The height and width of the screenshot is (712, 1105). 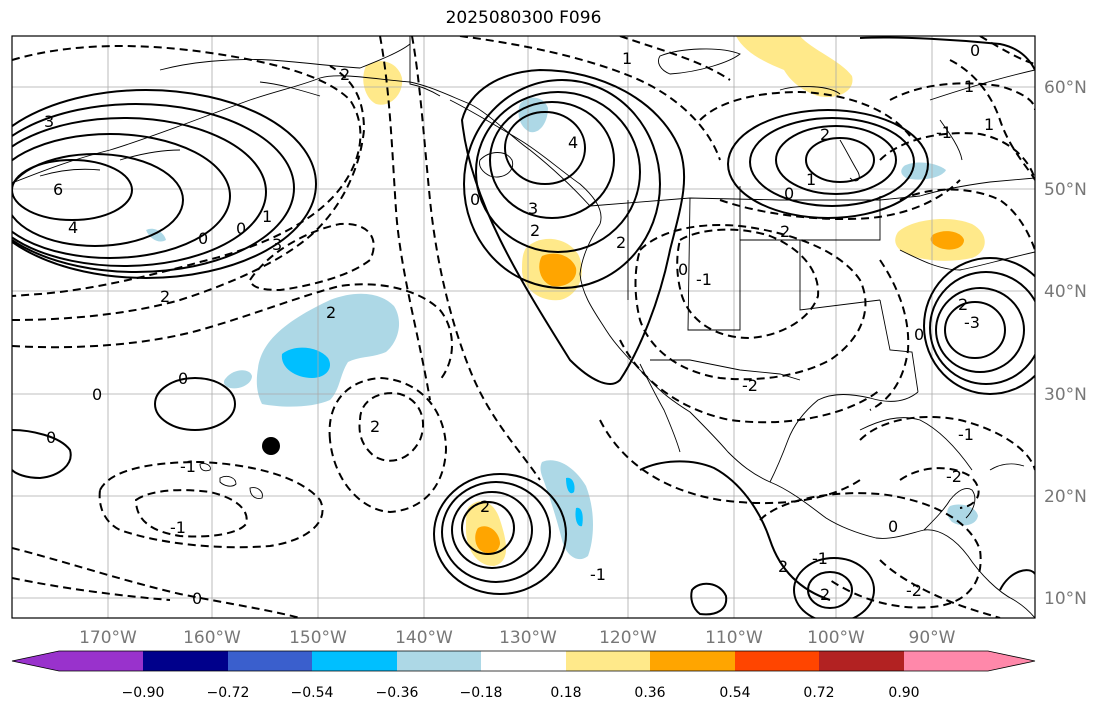 What do you see at coordinates (1065, 292) in the screenshot?
I see `lat-tick-label: 40°N` at bounding box center [1065, 292].